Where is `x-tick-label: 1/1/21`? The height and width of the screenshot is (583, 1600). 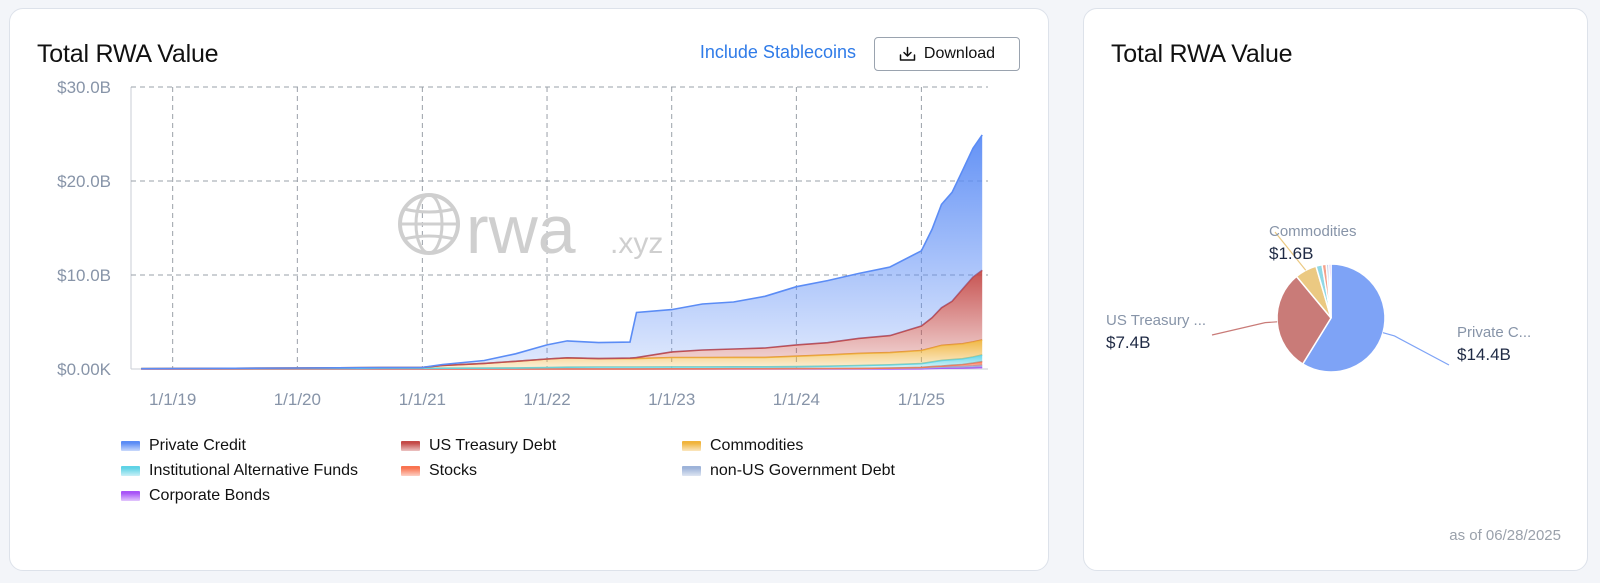 x-tick-label: 1/1/21 is located at coordinates (422, 399).